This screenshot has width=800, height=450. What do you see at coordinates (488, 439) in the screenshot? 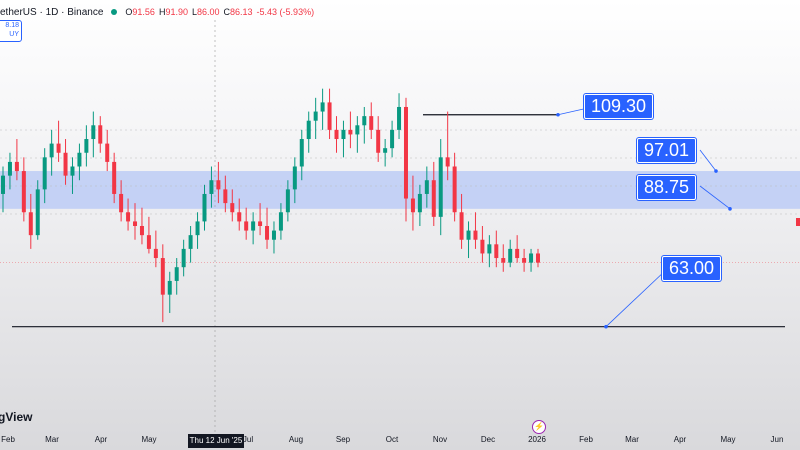
I see `time-label: Dec` at bounding box center [488, 439].